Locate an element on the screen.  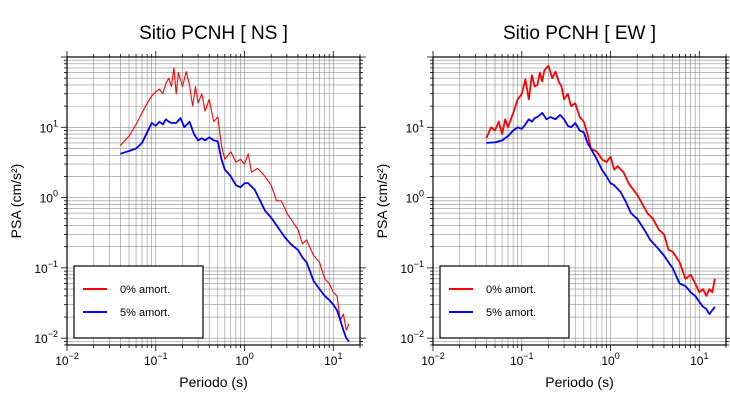
chart-title: Sitio PCNH [ EW ] is located at coordinates (579, 33).